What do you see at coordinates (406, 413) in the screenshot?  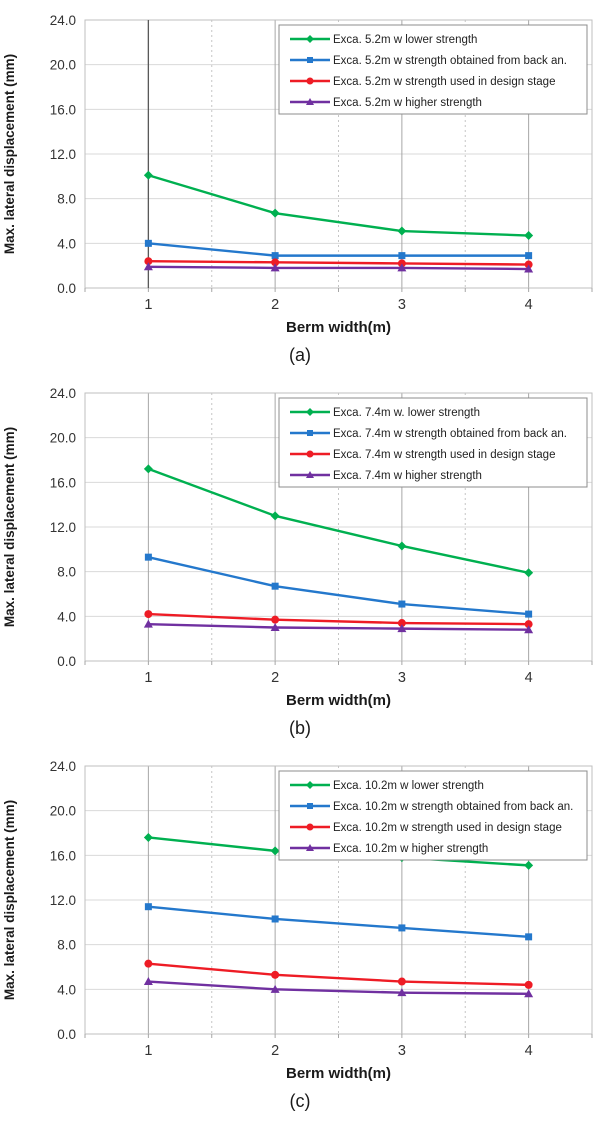 I see `legend-label: Exca. 7.4m w. lower strength` at bounding box center [406, 413].